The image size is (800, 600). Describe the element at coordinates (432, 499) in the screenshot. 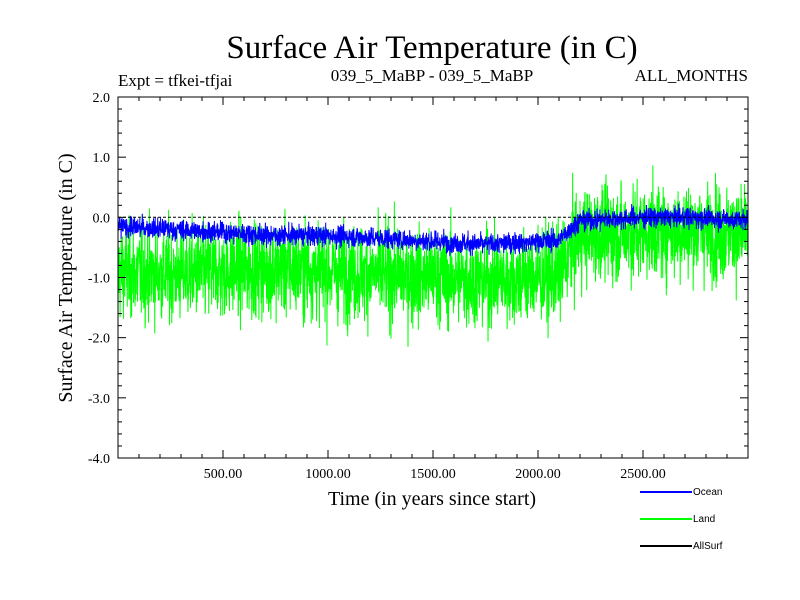

I see `x-axis-label: Time (in years since start)` at that location.